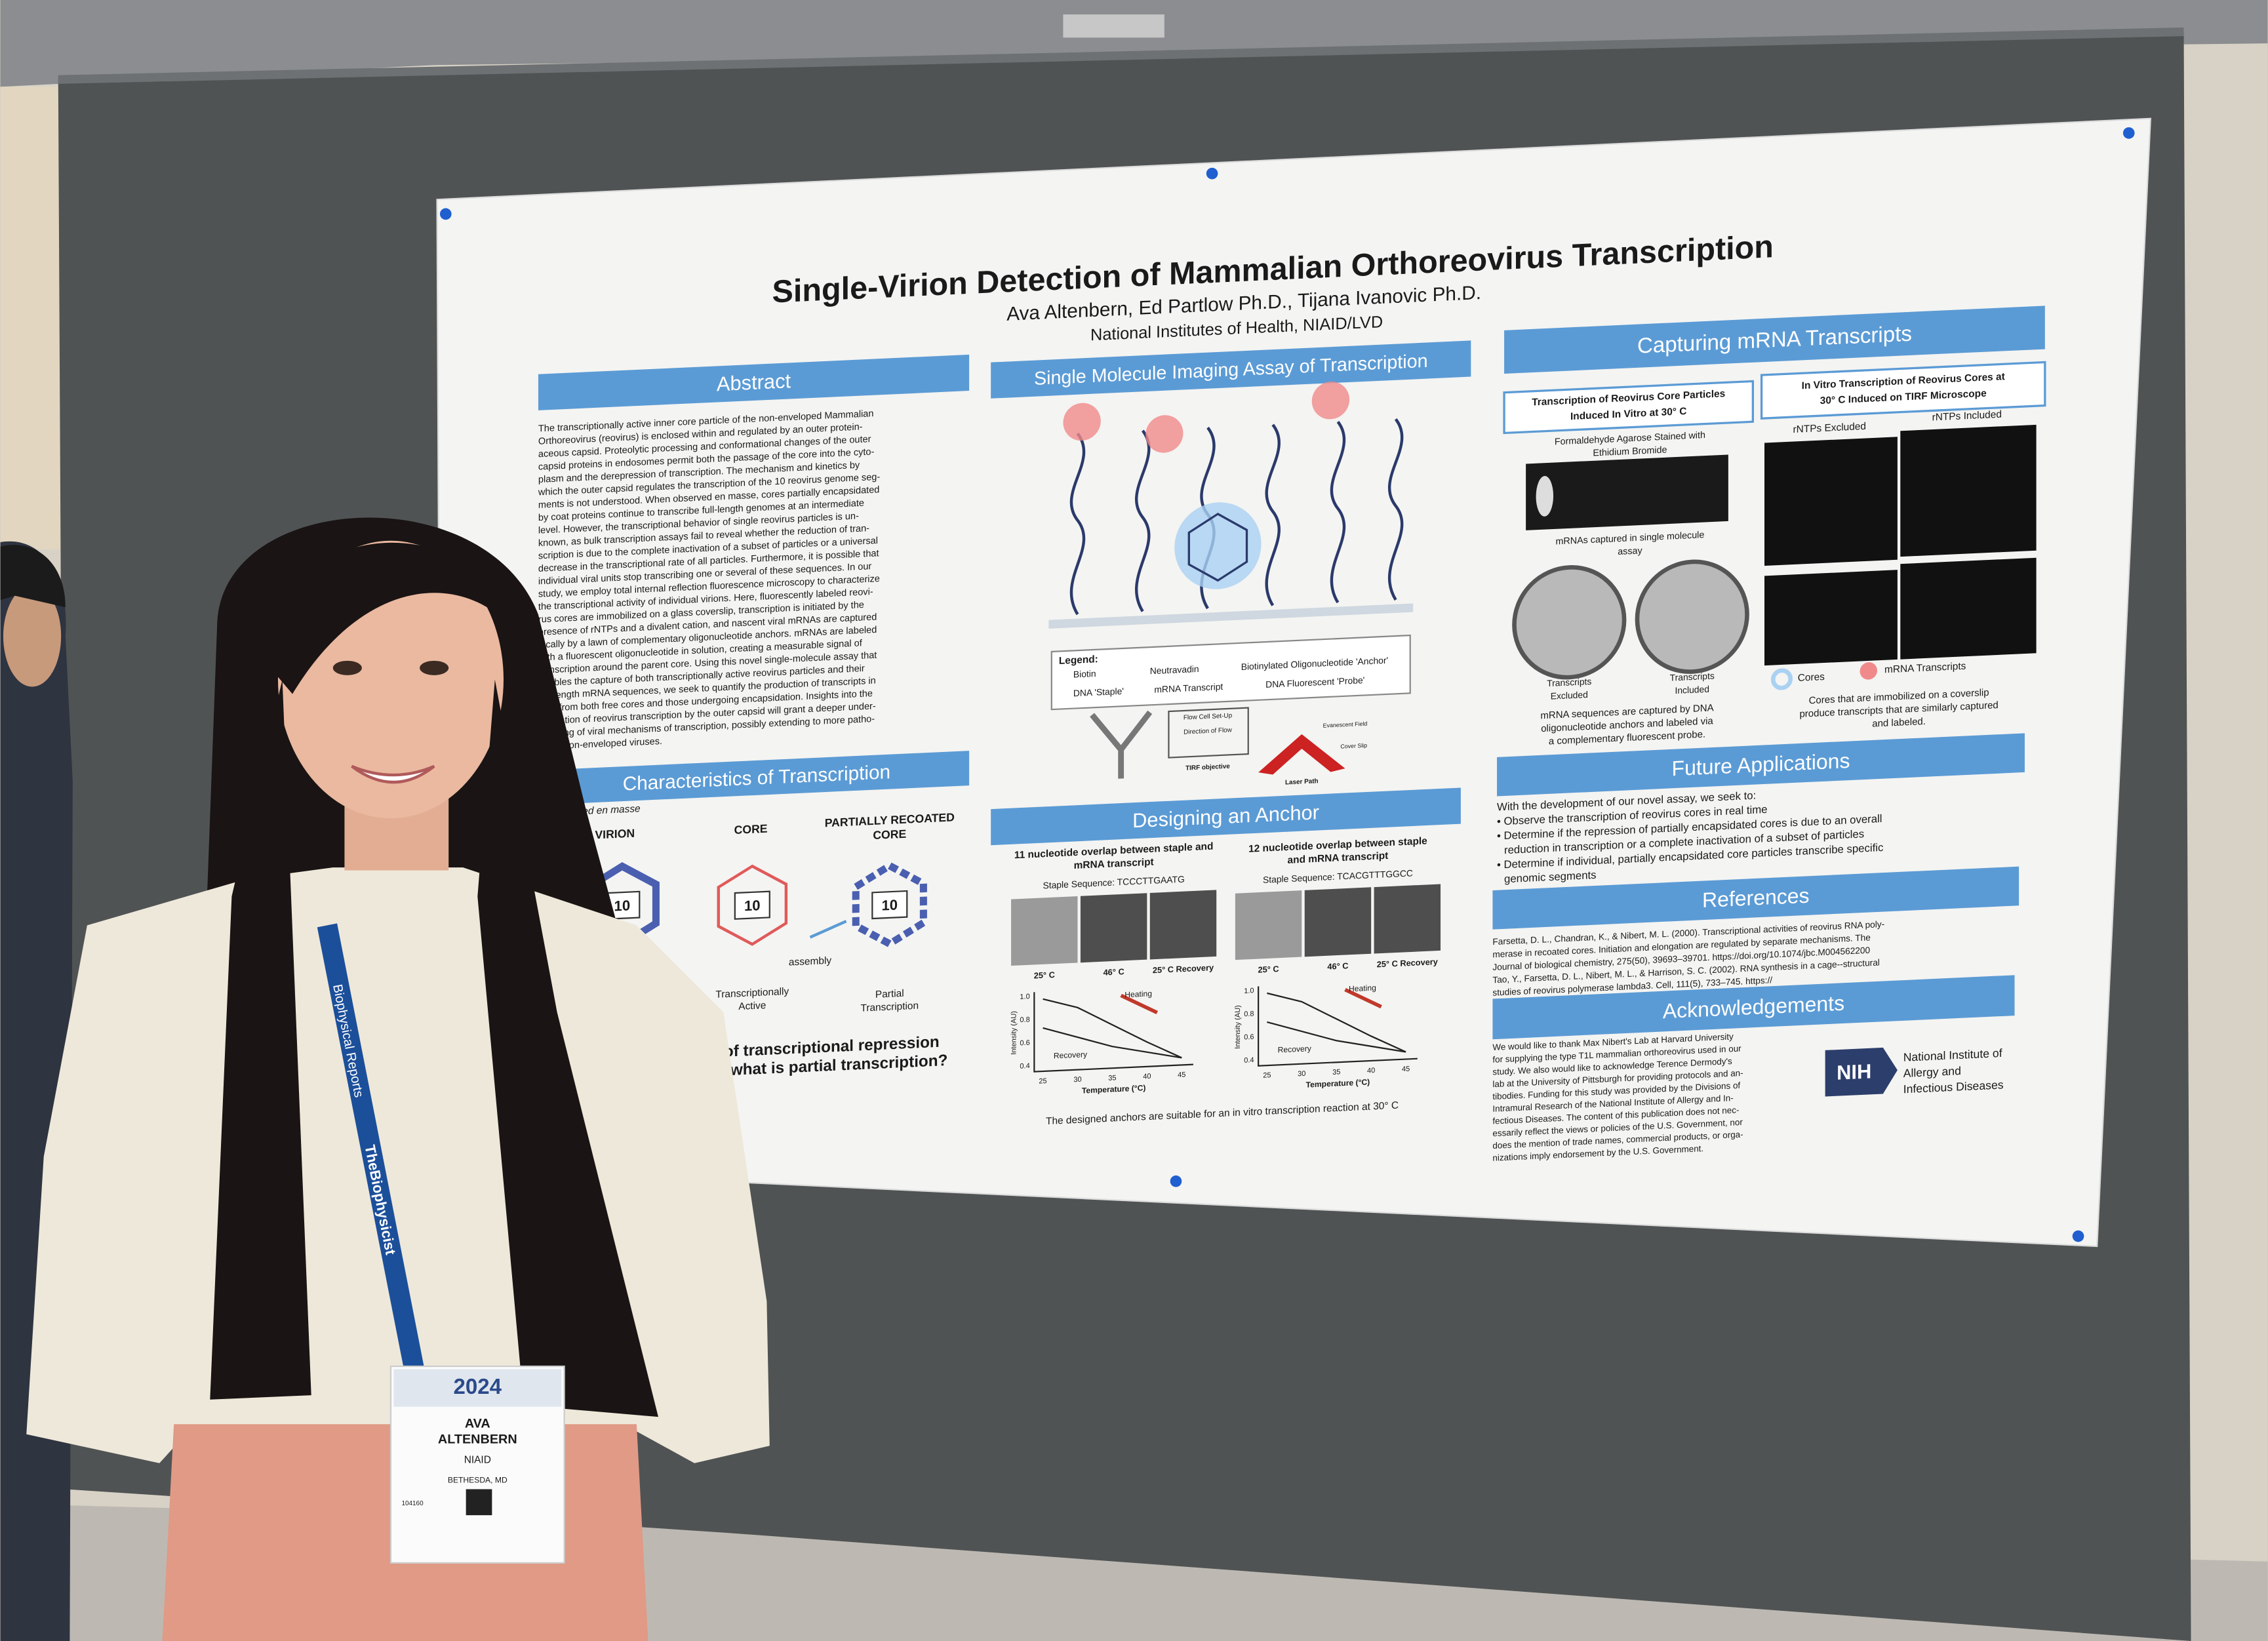 The height and width of the screenshot is (1641, 2268). Describe the element at coordinates (615, 834) in the screenshot. I see `label: VIRION` at that location.